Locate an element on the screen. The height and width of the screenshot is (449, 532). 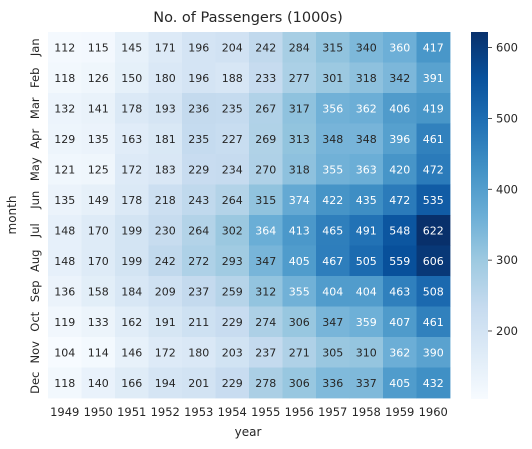
y-tick-label: Jan is located at coordinates (35, 47).